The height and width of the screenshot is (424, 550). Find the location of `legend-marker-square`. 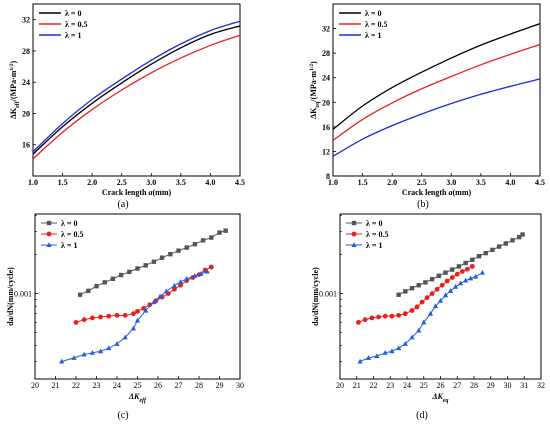

legend-marker-square is located at coordinates (354, 223).